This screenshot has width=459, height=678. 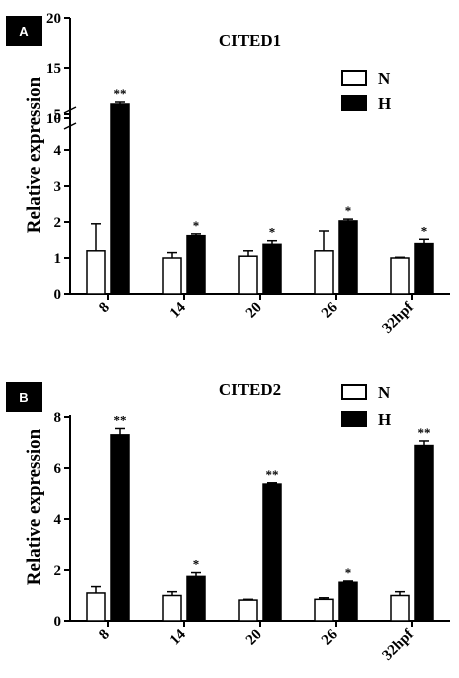 What do you see at coordinates (58, 187) in the screenshot?
I see `y-tick-label: 3` at bounding box center [58, 187].